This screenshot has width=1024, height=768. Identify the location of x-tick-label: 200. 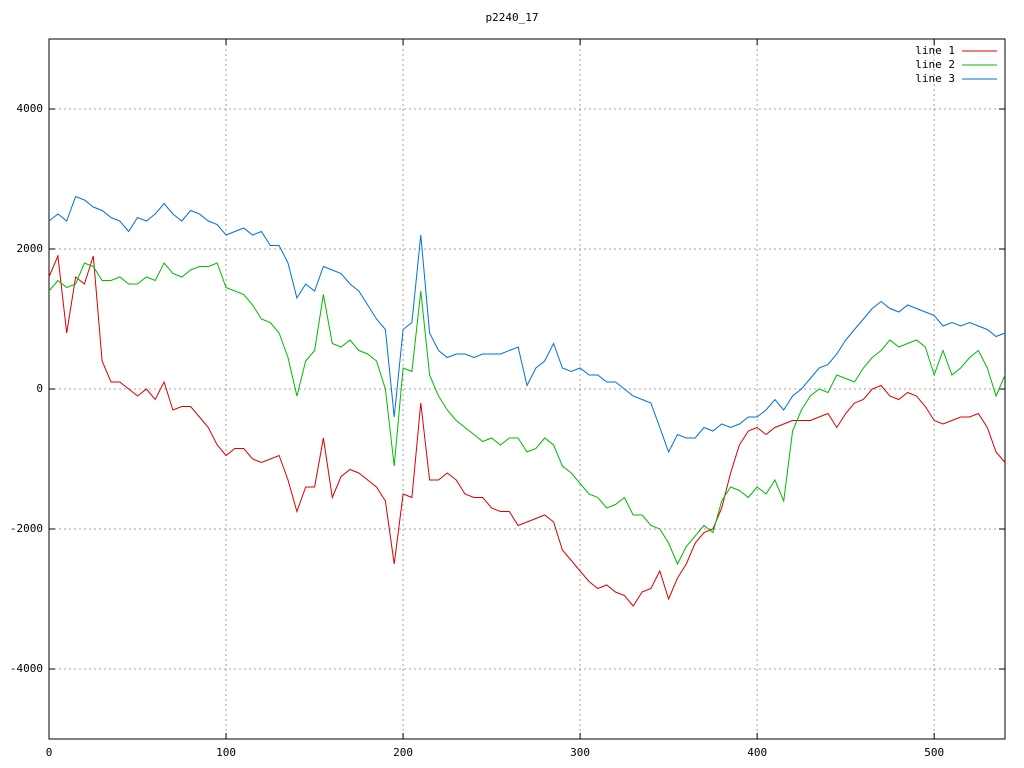
(403, 752).